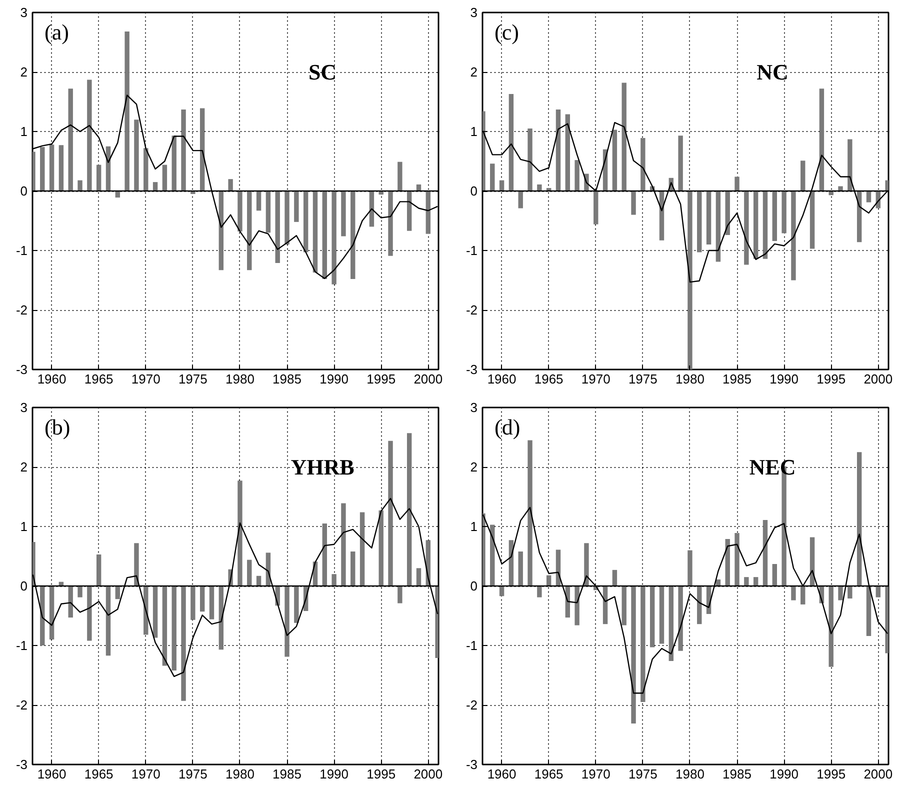 The height and width of the screenshot is (810, 915). I want to click on annotation: (d), so click(507, 427).